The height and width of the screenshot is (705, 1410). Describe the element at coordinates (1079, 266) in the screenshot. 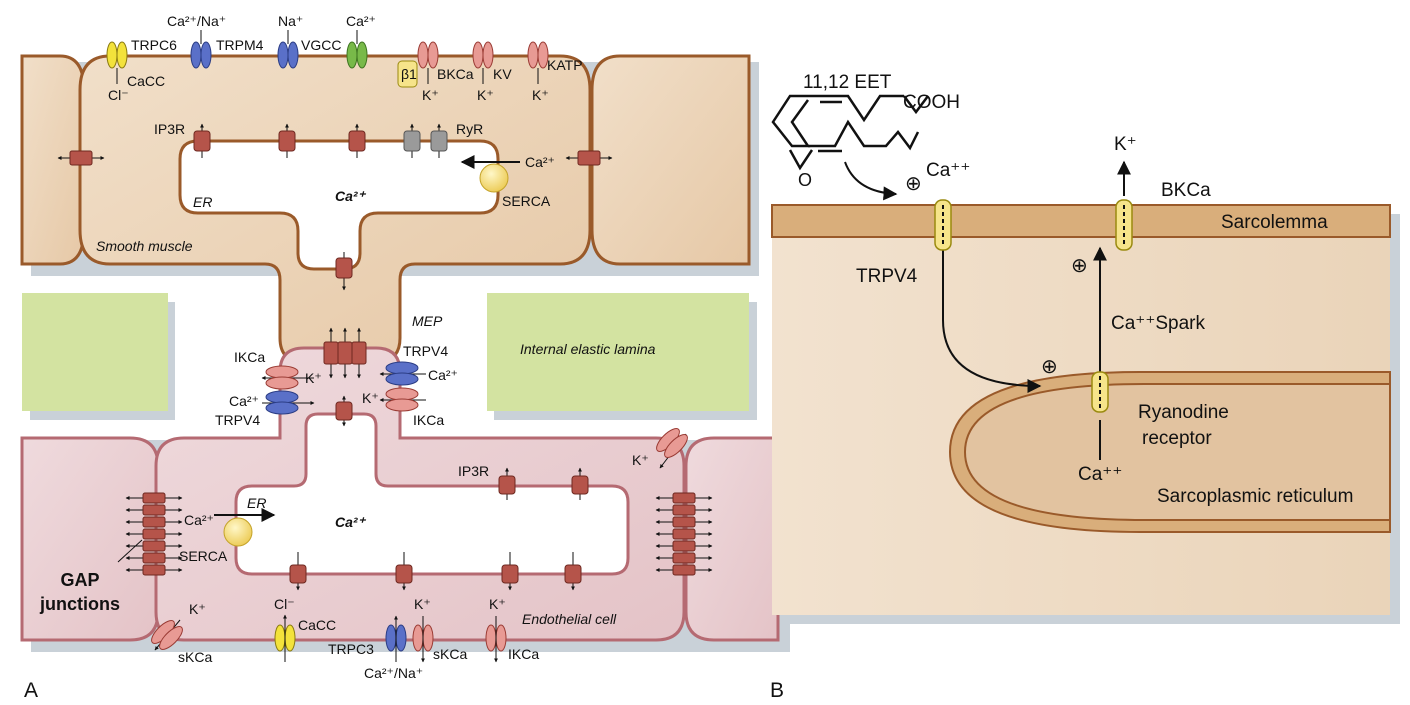

I see `plus-spark: ⊕` at that location.